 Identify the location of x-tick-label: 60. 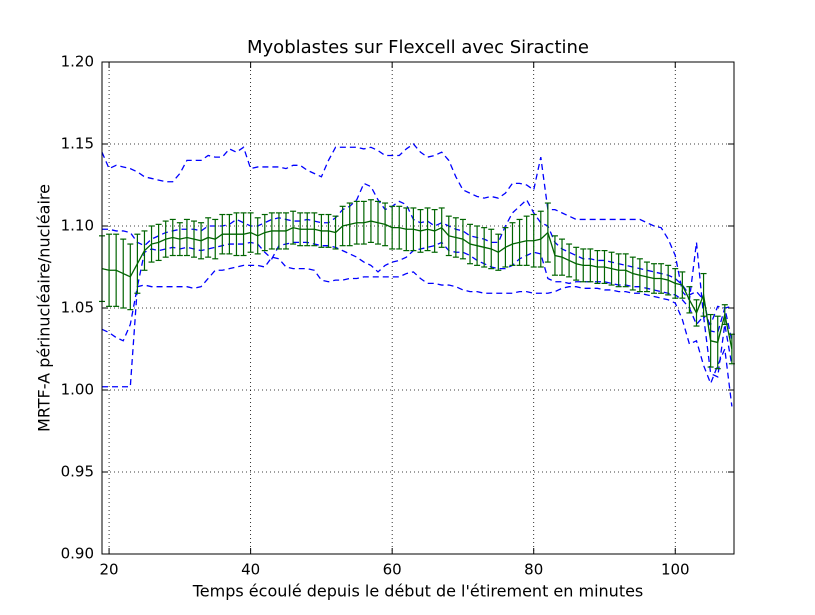
(392, 570).